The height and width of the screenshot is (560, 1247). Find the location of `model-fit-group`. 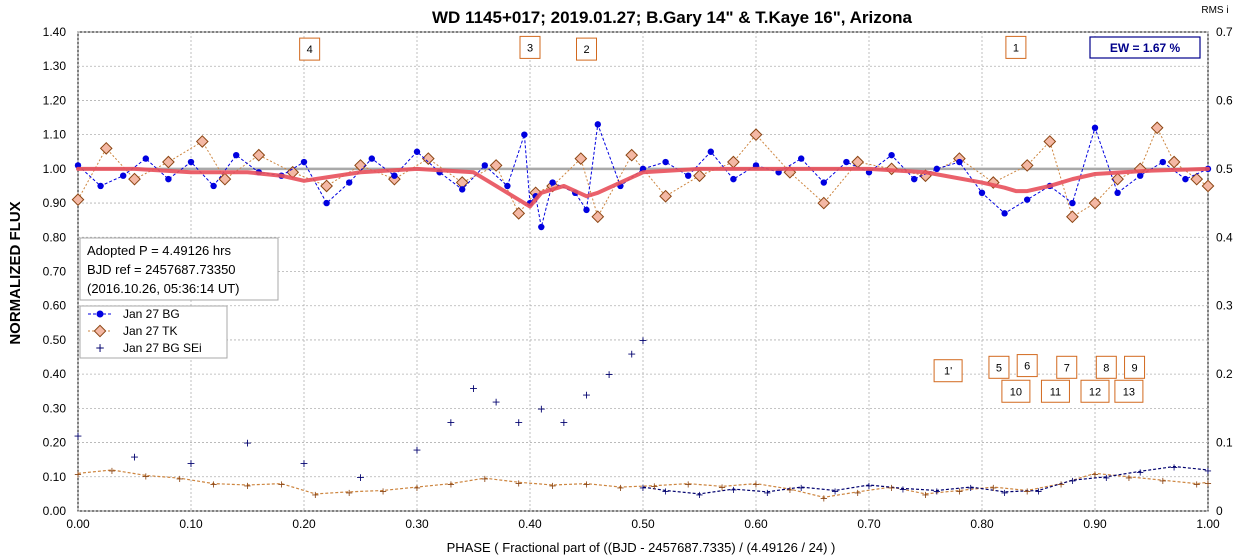

model-fit-group is located at coordinates (643, 187).